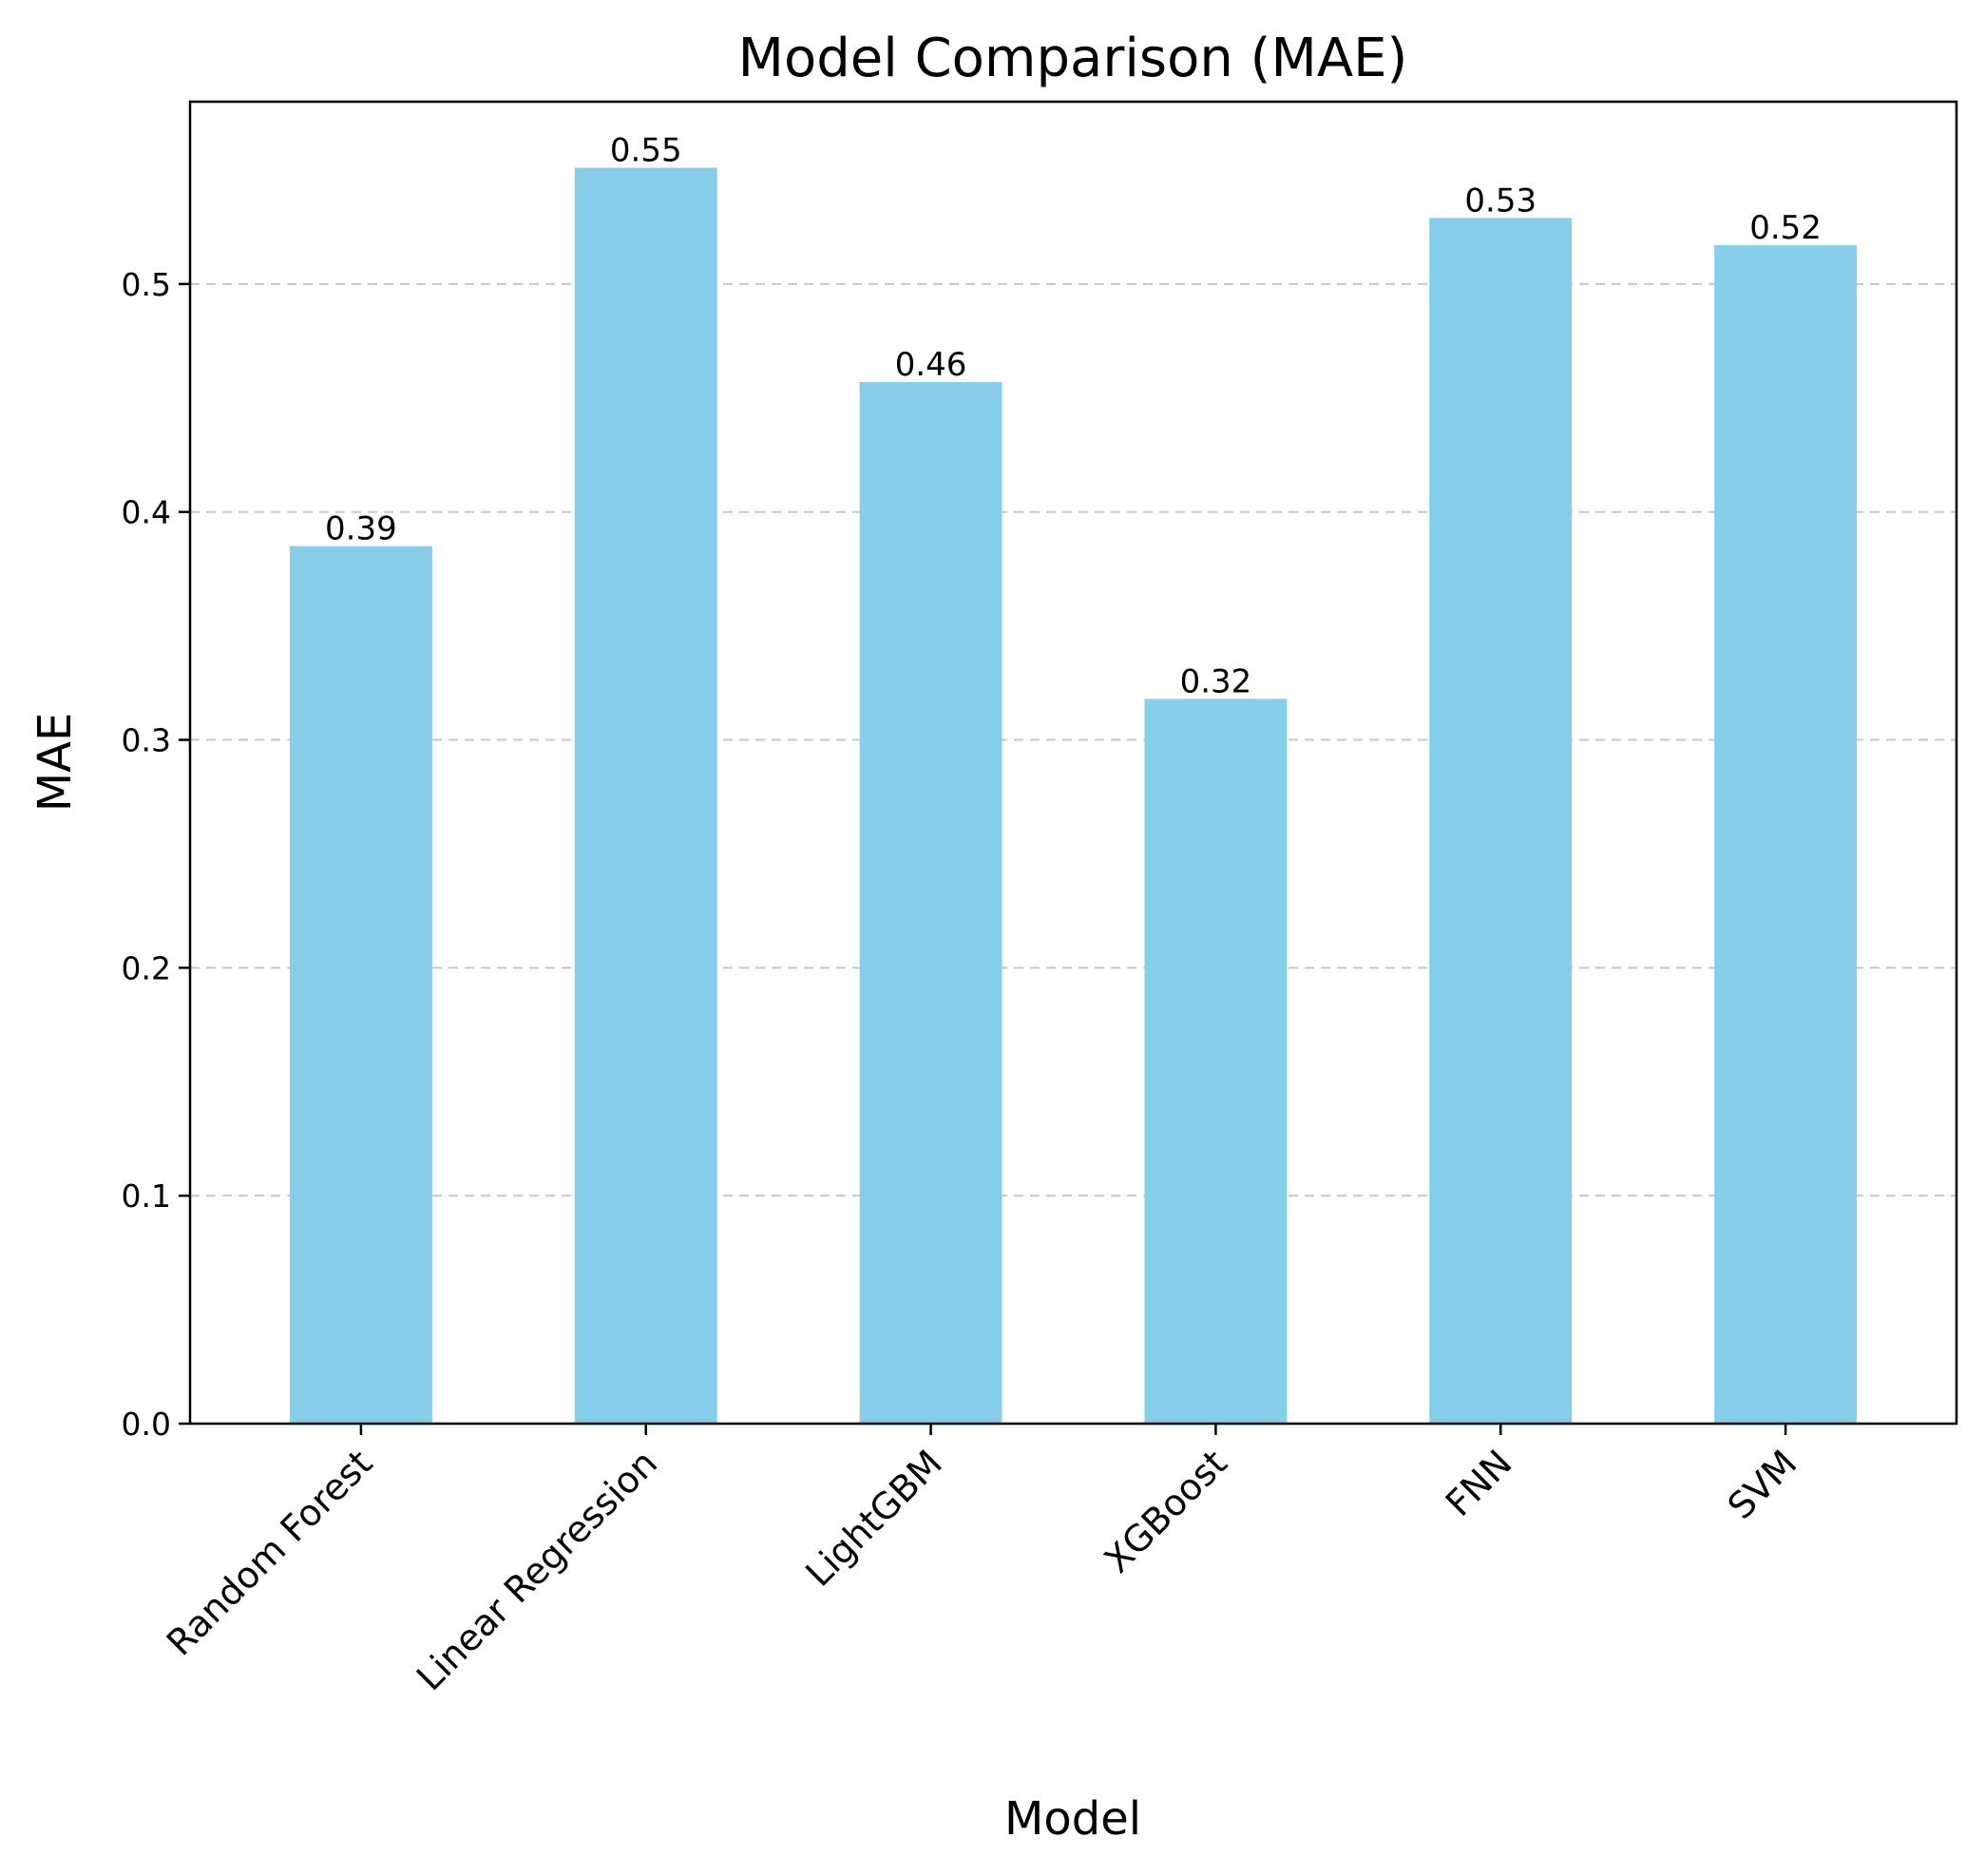 Image resolution: width=1985 pixels, height=1876 pixels. Describe the element at coordinates (1500, 201) in the screenshot. I see `bar-value-label: 0.53` at that location.